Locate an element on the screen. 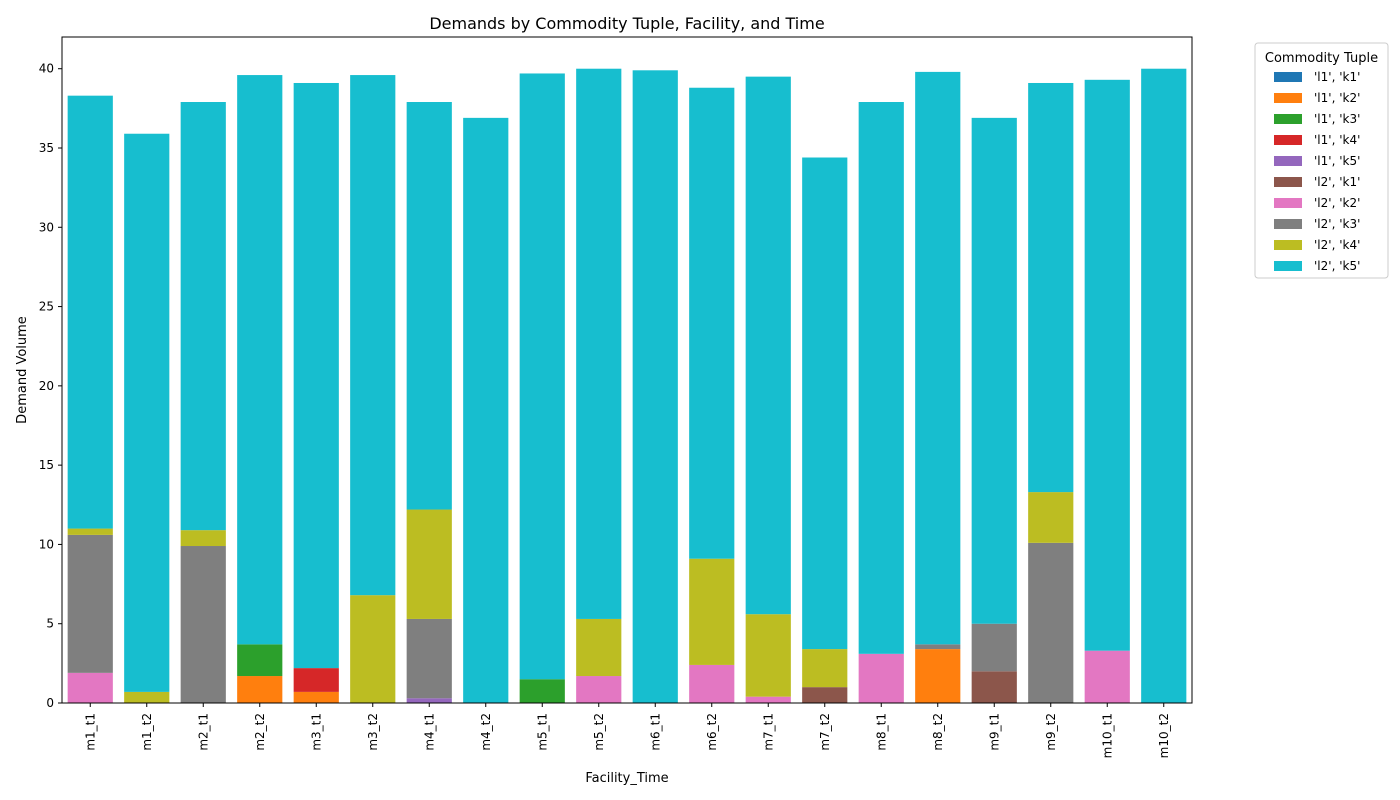  bar-segment-m6_t2-s6 is located at coordinates (712, 683).